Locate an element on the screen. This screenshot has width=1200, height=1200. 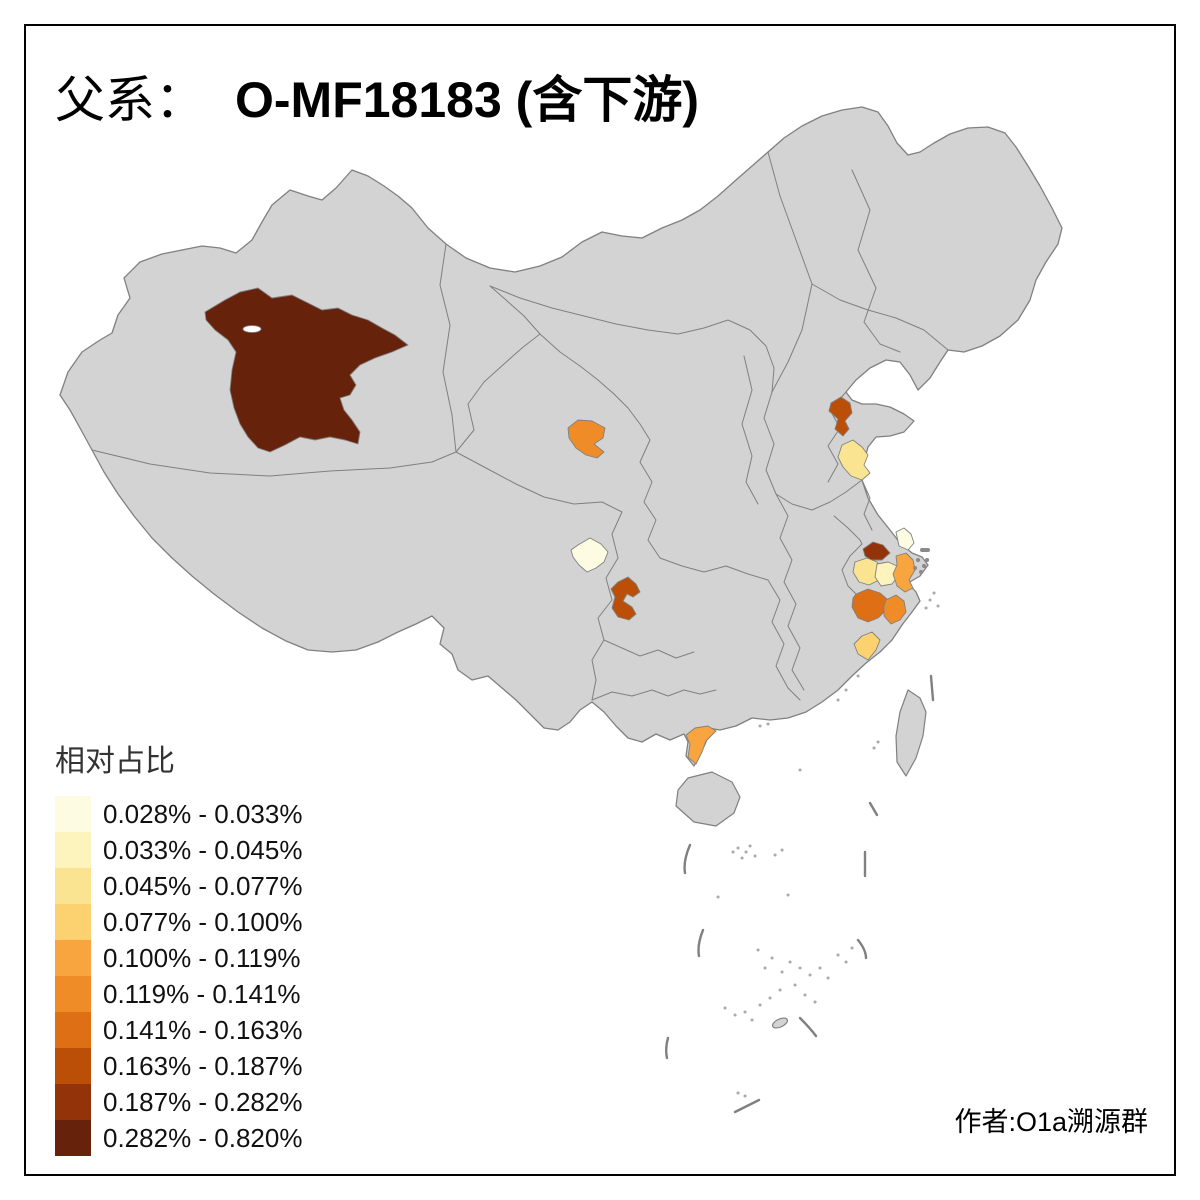
legend-label: 0.141% - 0.163% is located at coordinates (203, 1029).